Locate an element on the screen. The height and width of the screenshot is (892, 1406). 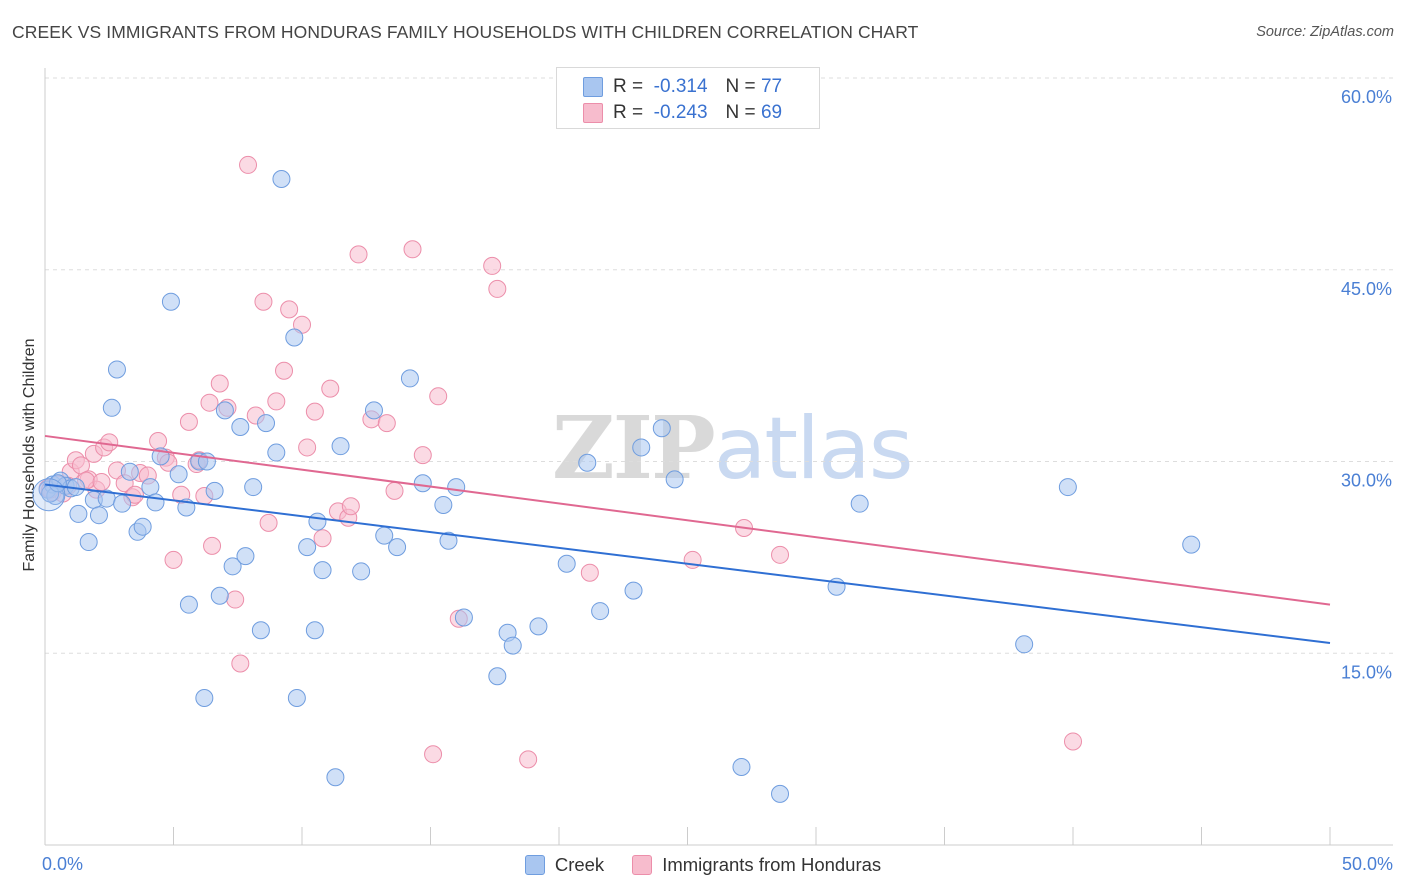
x-tick-labels: 0.0% 50.0% is located at coordinates (717, 864).